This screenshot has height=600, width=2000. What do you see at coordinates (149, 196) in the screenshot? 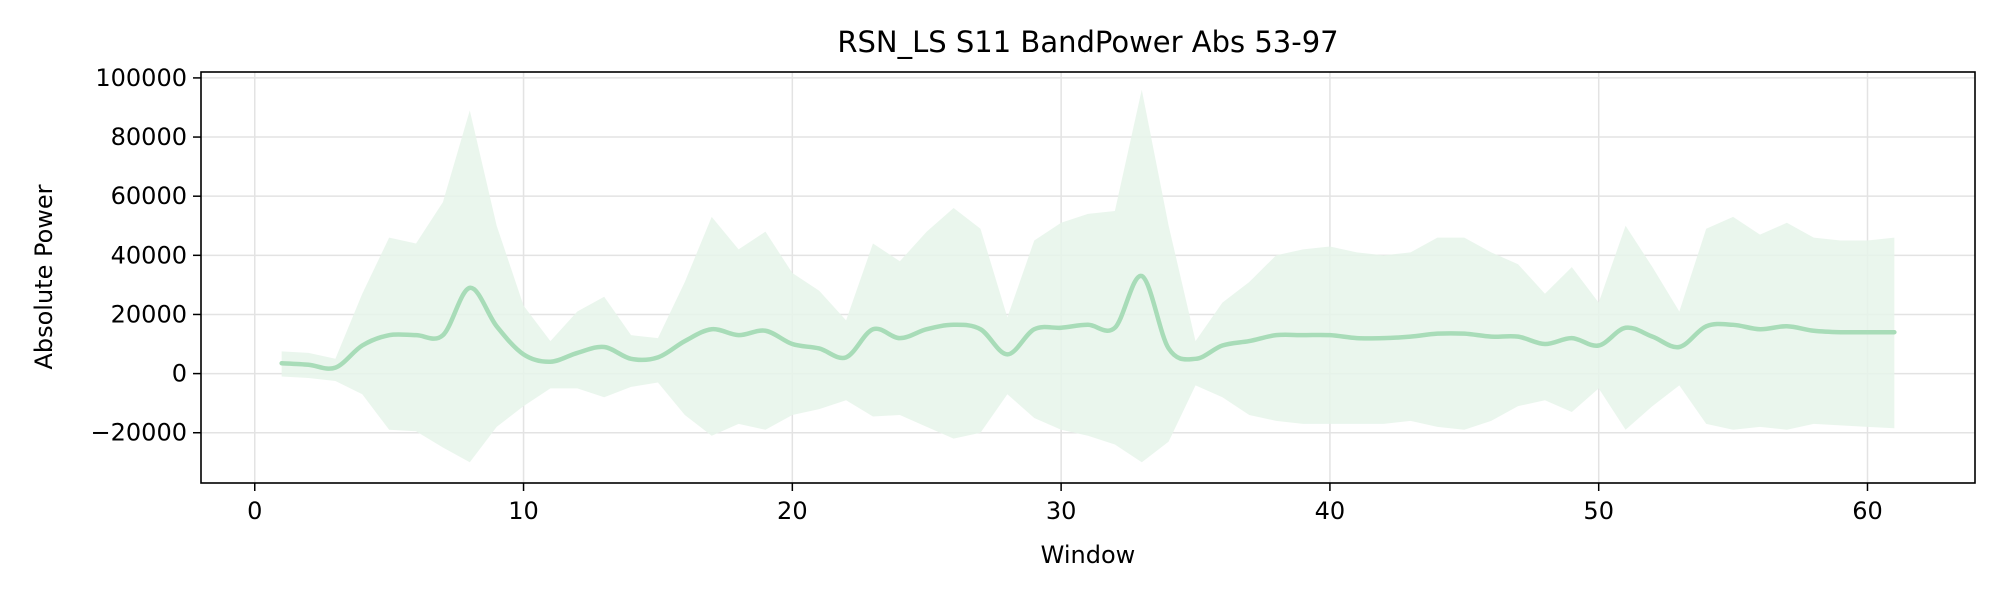
I see `y-tick-label: 60000` at bounding box center [149, 196].